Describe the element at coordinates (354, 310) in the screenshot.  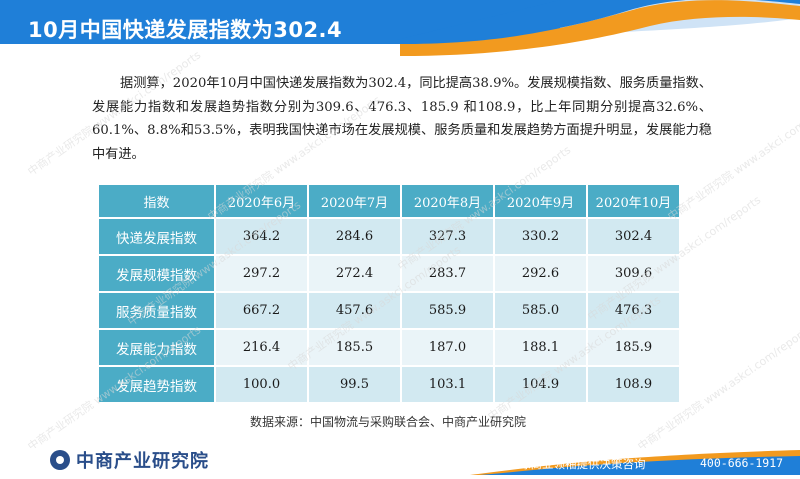
I see `table-cell: 457.6` at that location.